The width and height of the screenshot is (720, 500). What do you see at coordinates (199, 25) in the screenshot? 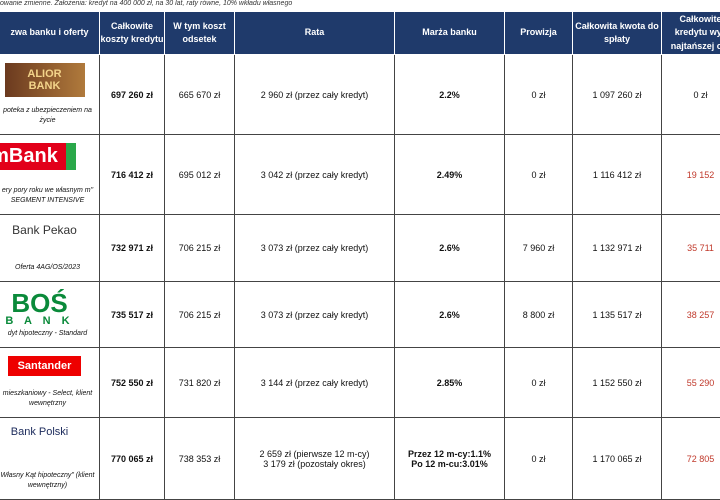
I see `header-text: W tym koszt` at bounding box center [199, 25].